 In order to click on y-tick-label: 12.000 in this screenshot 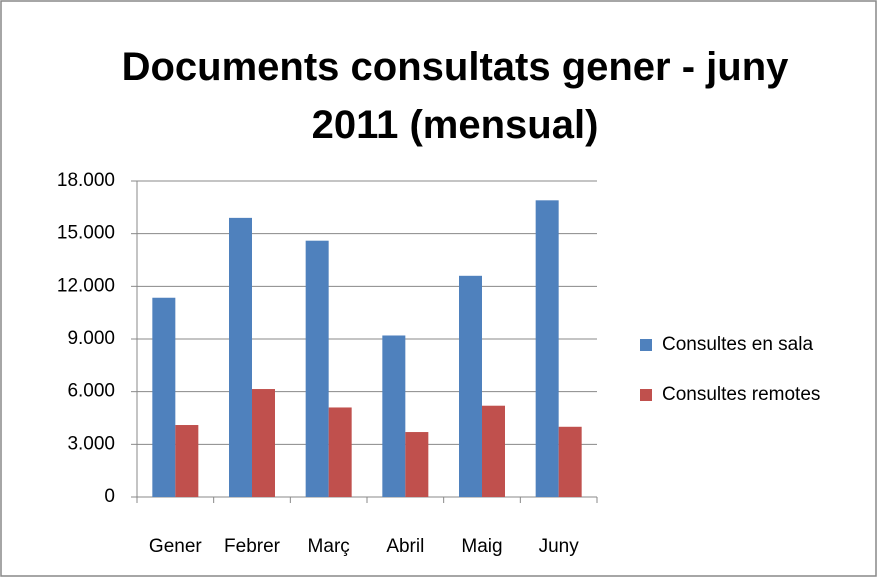, I will do `click(86, 285)`.